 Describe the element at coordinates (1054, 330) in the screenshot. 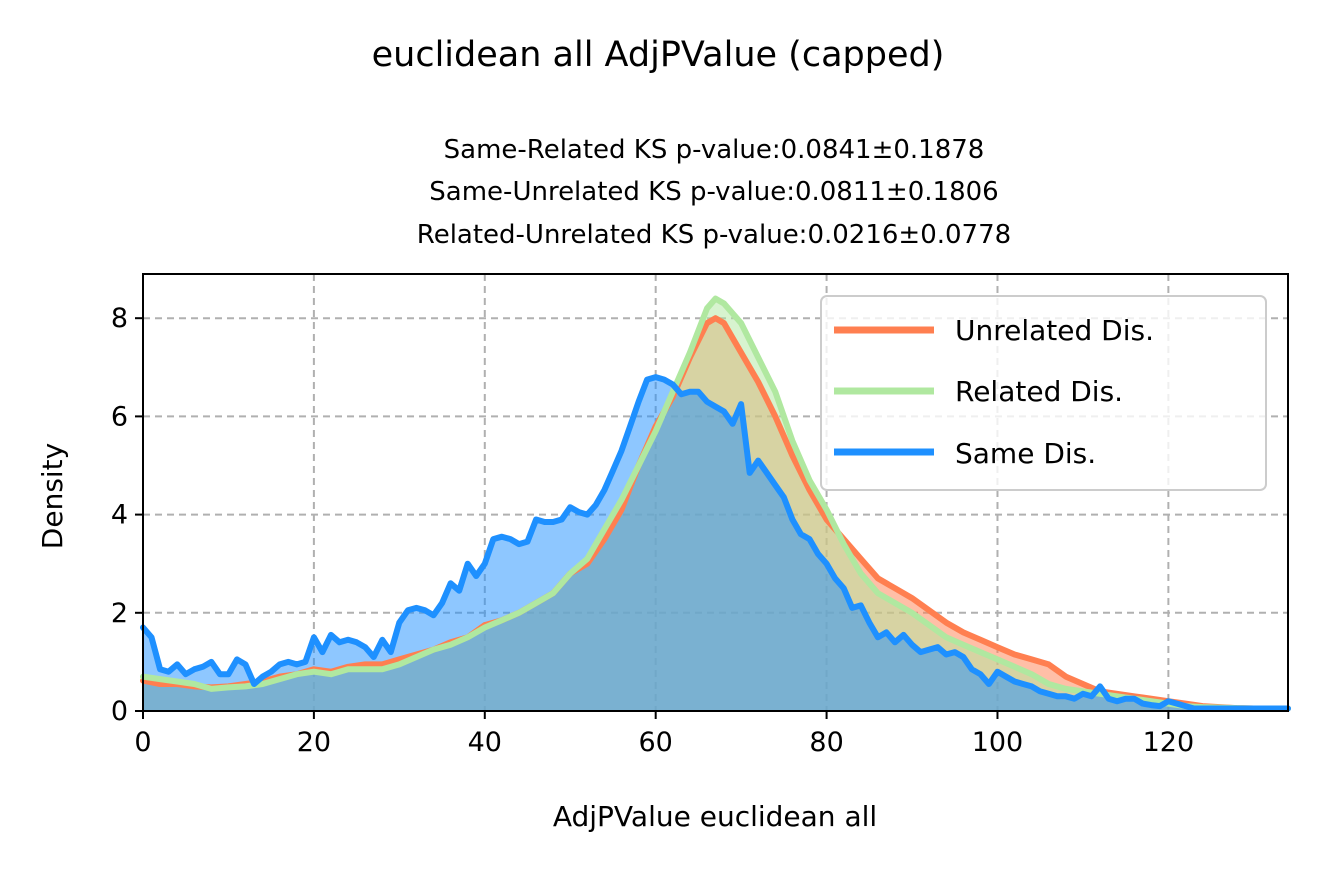

I see `legend-label-unrelated: Unrelated Dis.` at that location.